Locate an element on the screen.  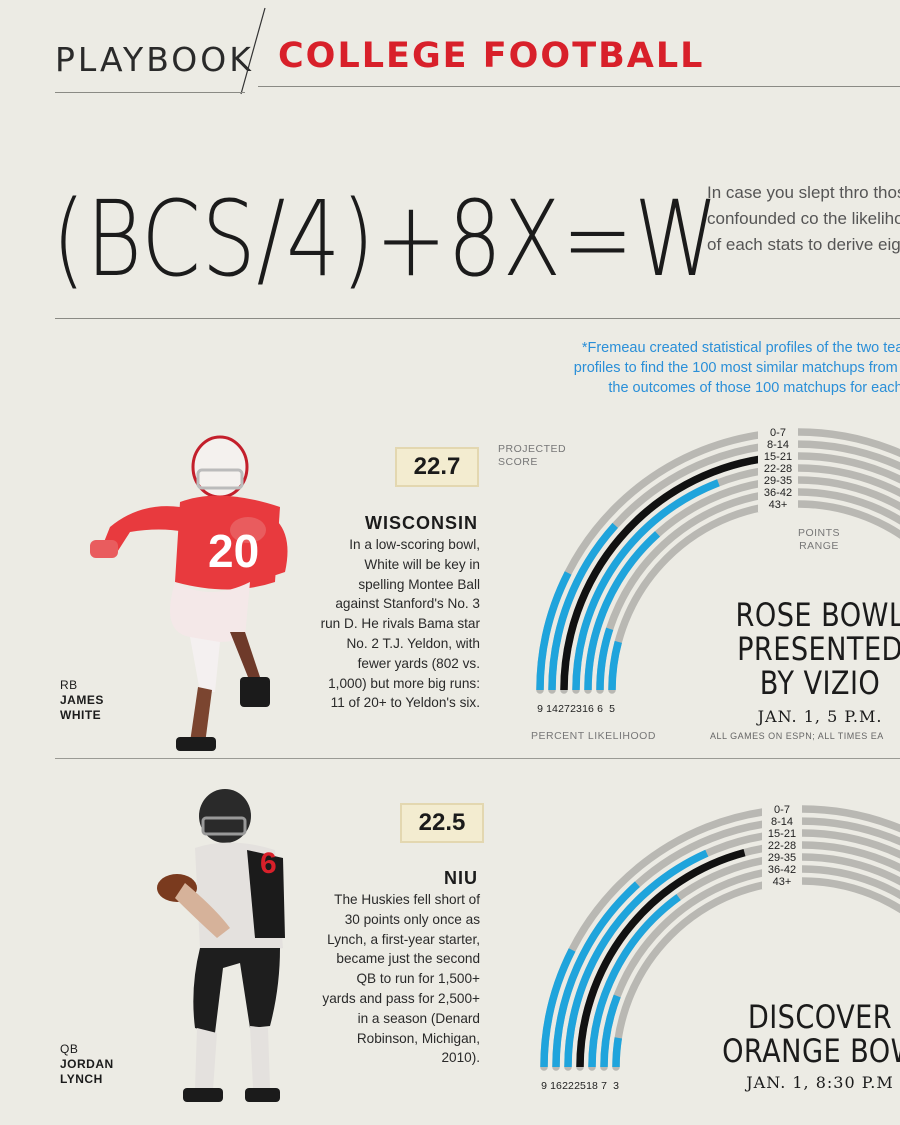
bowl-name: ROSE BOWL PRESENTED BY VIZIO is located at coordinates (809, 649).